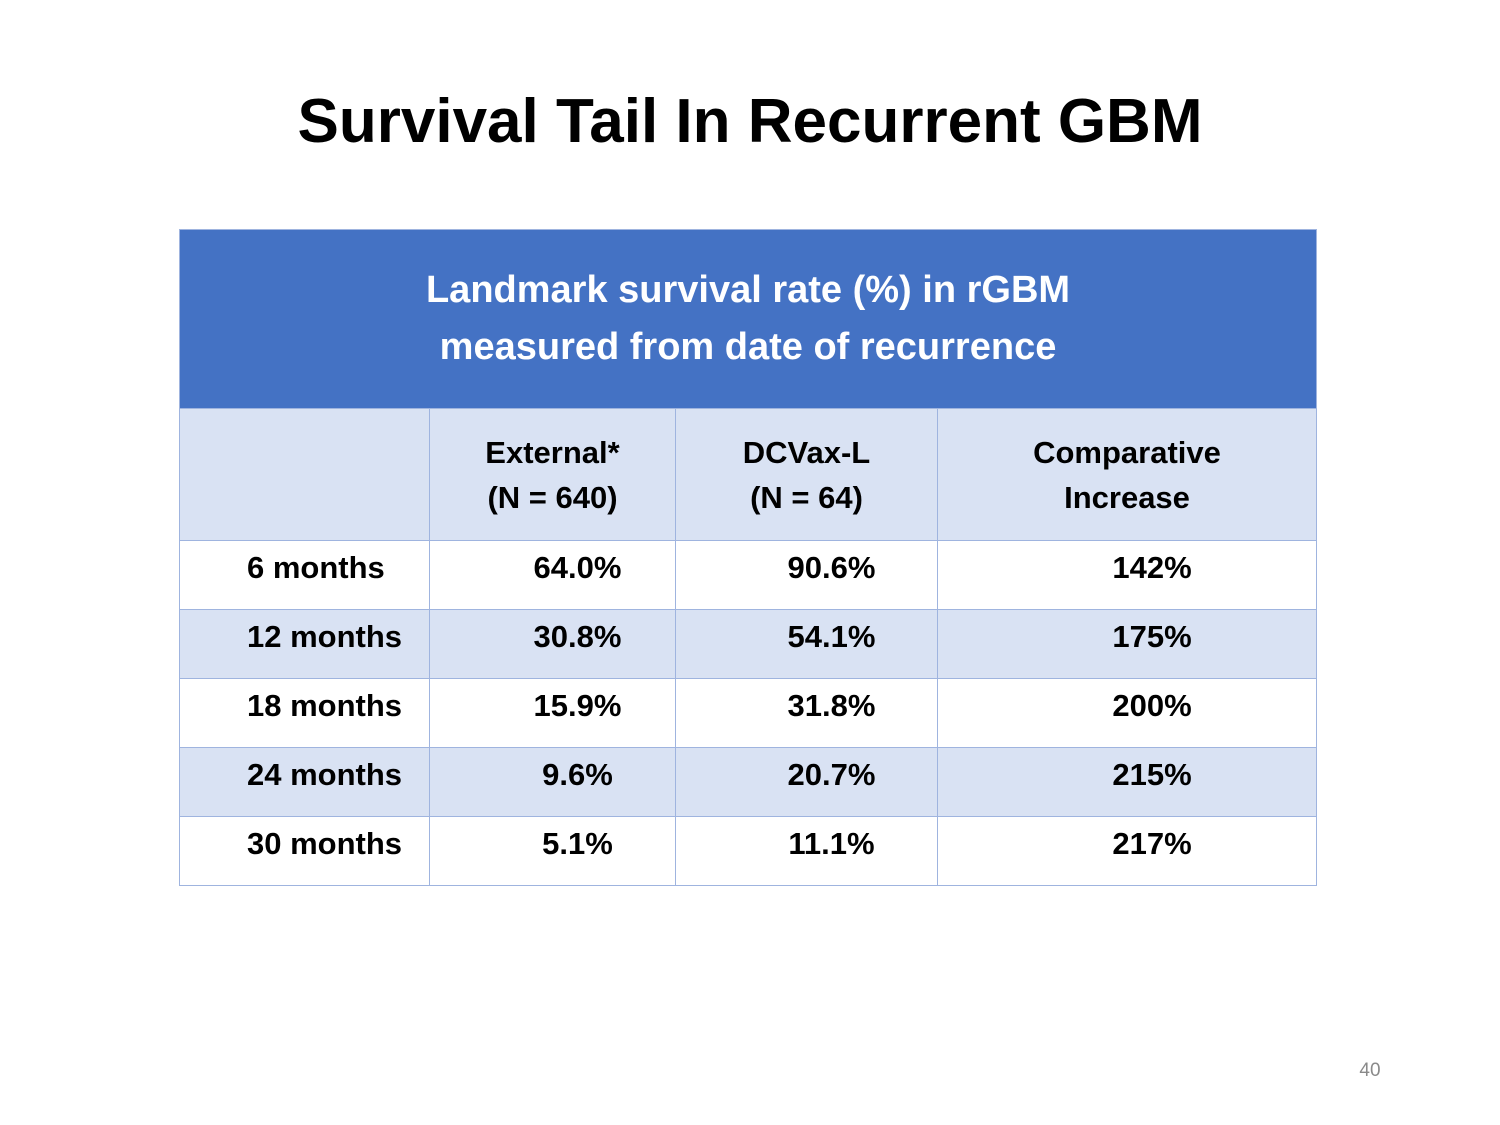 The height and width of the screenshot is (1125, 1500). I want to click on external-value: 15.9%, so click(552, 713).